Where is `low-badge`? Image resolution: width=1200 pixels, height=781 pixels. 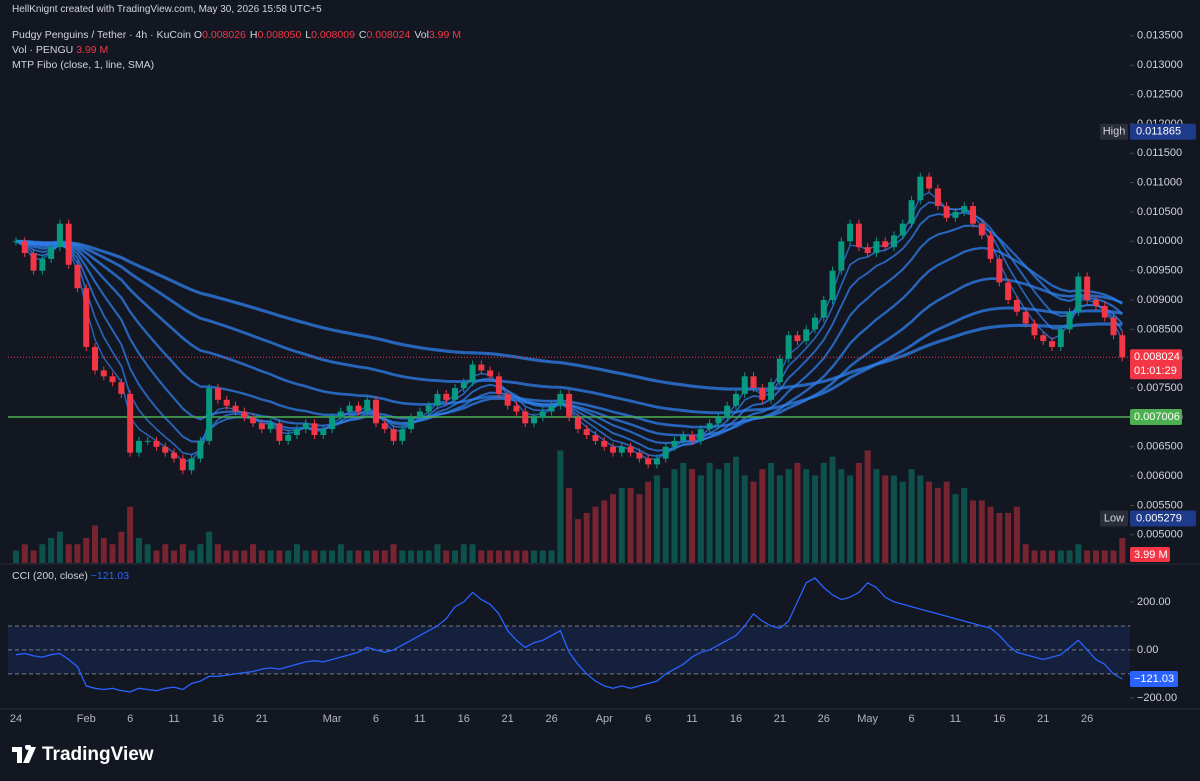 low-badge is located at coordinates (1114, 518).